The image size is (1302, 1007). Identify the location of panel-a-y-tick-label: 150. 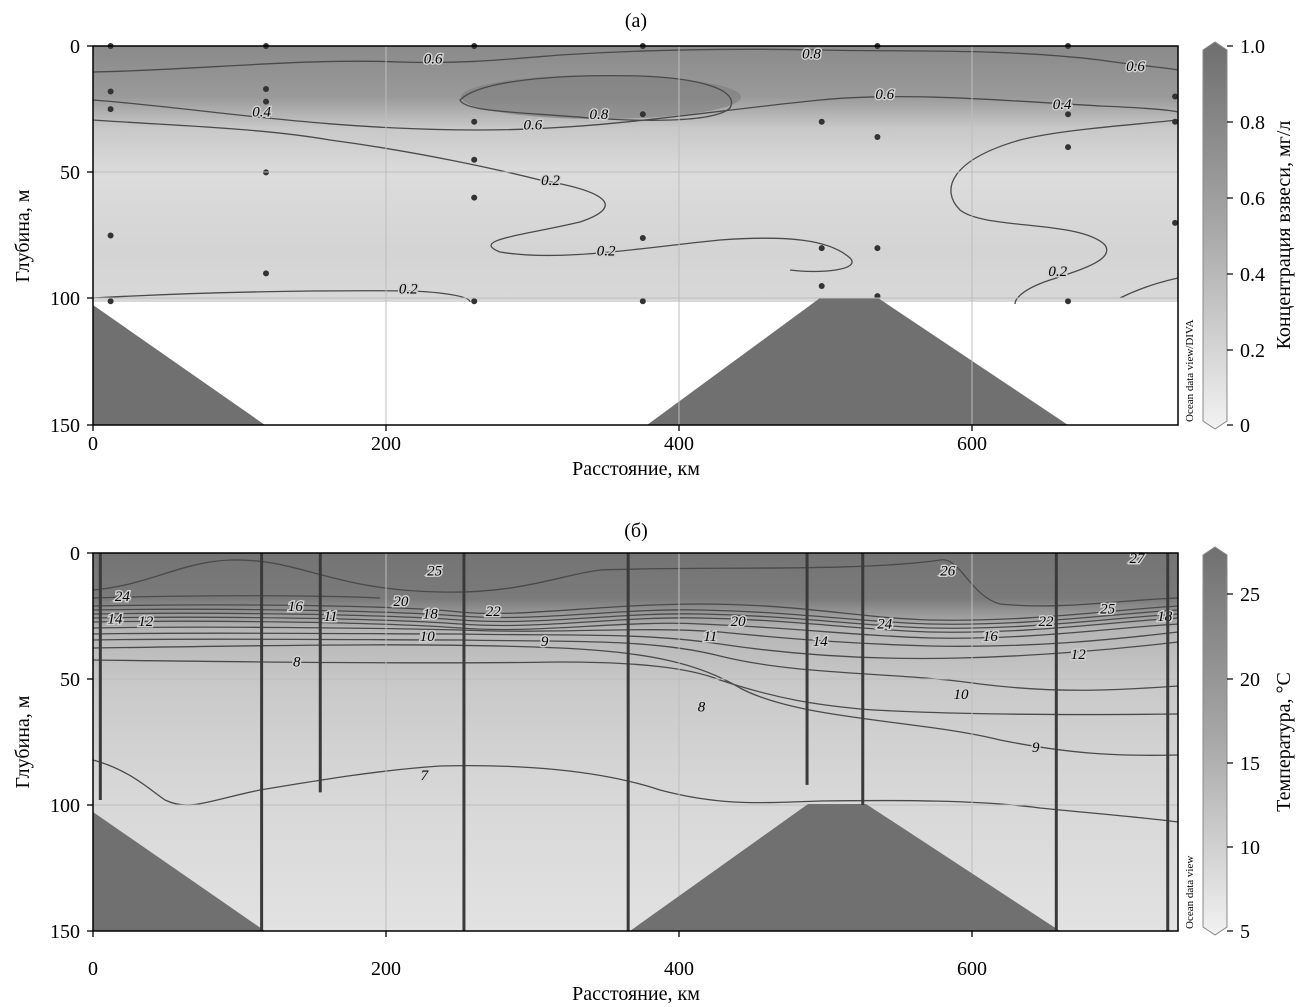
(65, 426).